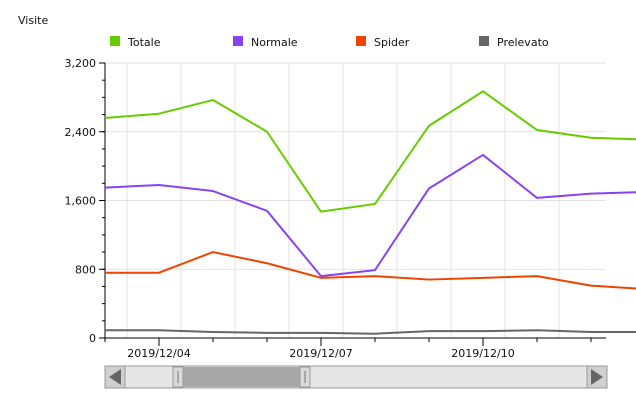 The image size is (636, 402). What do you see at coordinates (85, 269) in the screenshot?
I see `y-tick-label: 800` at bounding box center [85, 269].